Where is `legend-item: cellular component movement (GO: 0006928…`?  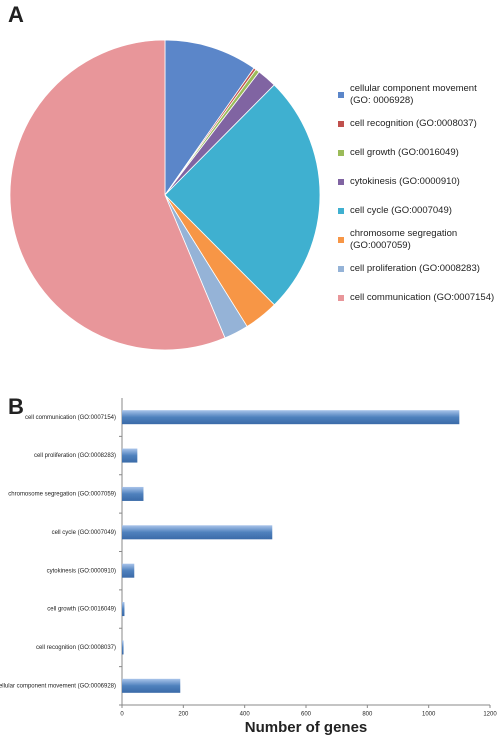
legend-item: cellular component movement (GO: 0006928… is located at coordinates (418, 94).